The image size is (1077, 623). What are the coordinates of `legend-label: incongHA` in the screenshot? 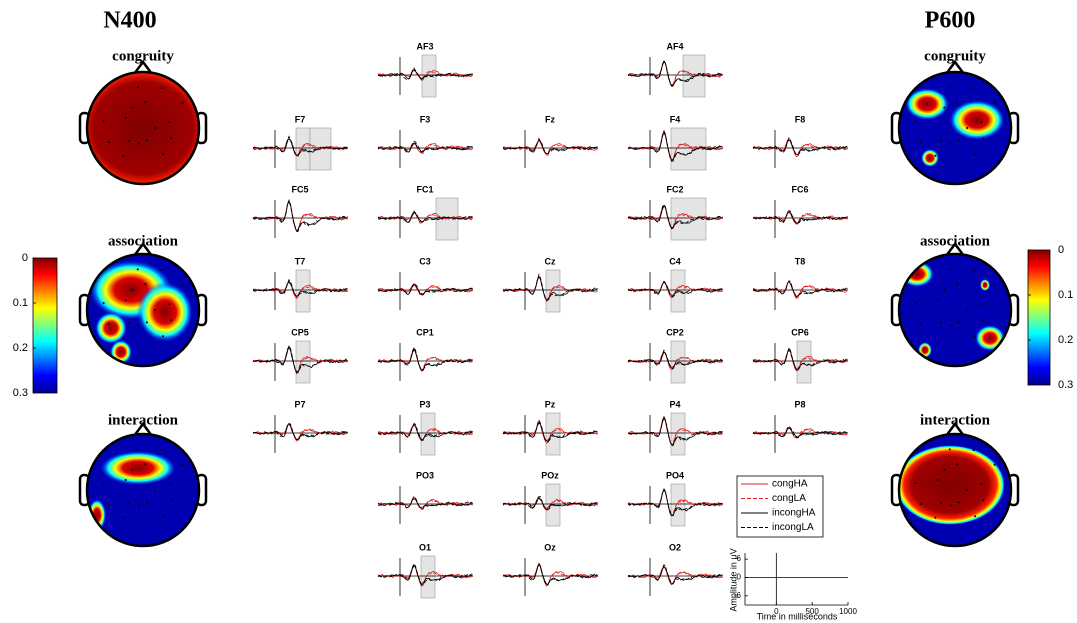 It's located at (794, 513).